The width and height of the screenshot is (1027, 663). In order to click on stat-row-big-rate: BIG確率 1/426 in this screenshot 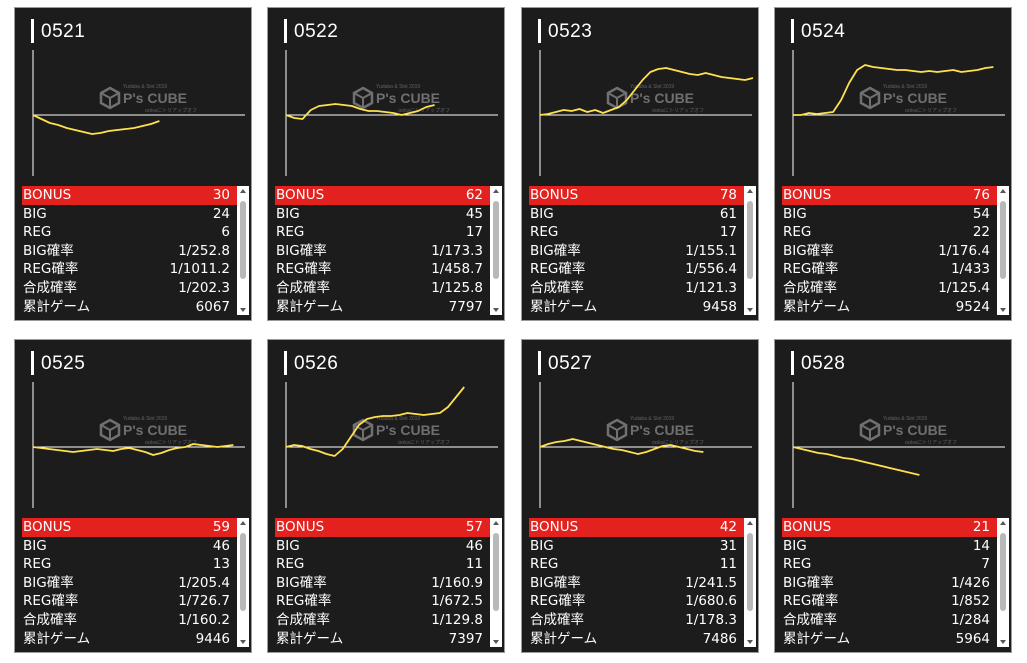, I will do `click(889, 583)`.